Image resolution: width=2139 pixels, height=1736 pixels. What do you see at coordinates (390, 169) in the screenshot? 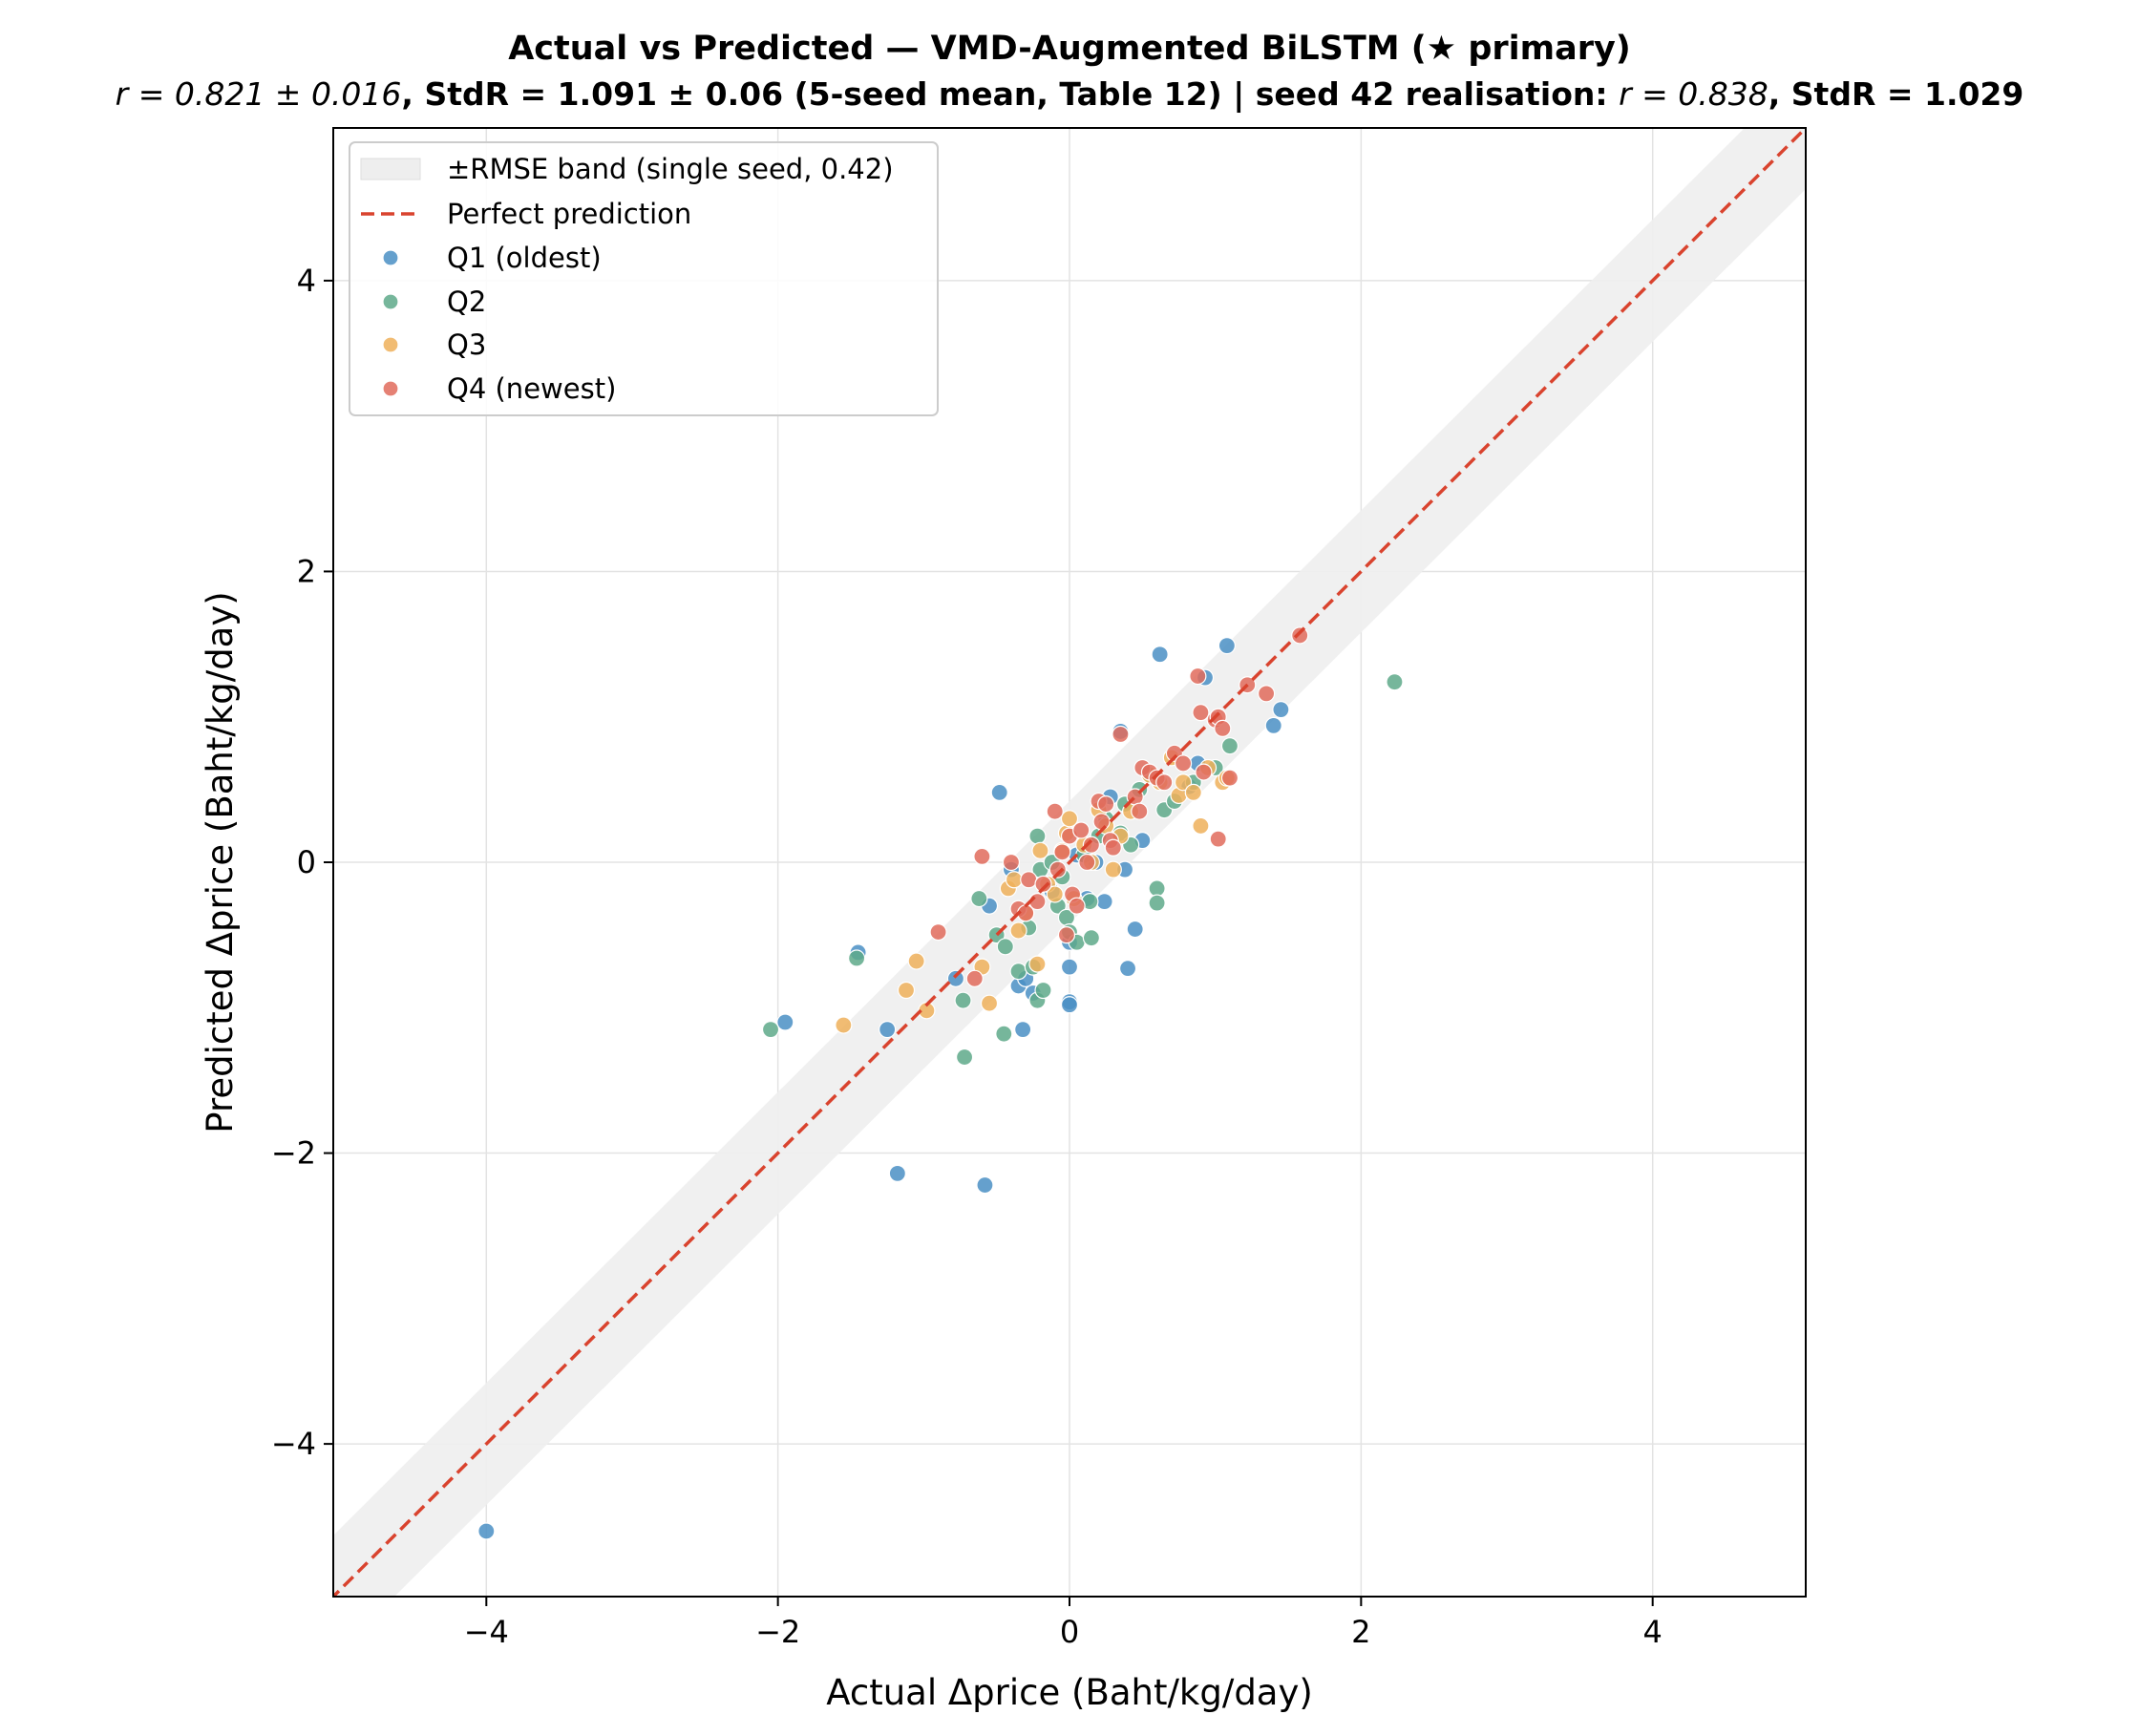
I see `legend-band-swatch` at bounding box center [390, 169].